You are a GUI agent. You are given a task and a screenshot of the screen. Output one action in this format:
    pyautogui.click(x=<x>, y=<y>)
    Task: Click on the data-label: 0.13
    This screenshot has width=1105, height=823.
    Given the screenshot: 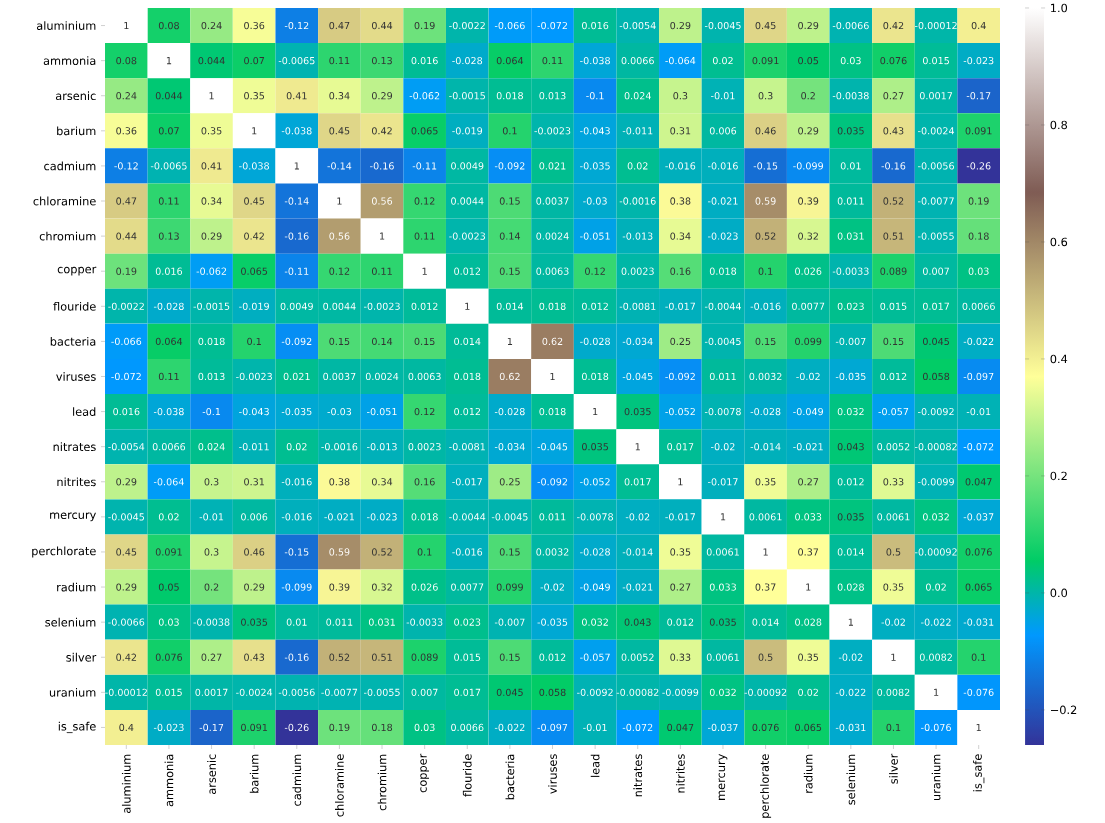 What is the action you would take?
    pyautogui.click(x=381, y=60)
    